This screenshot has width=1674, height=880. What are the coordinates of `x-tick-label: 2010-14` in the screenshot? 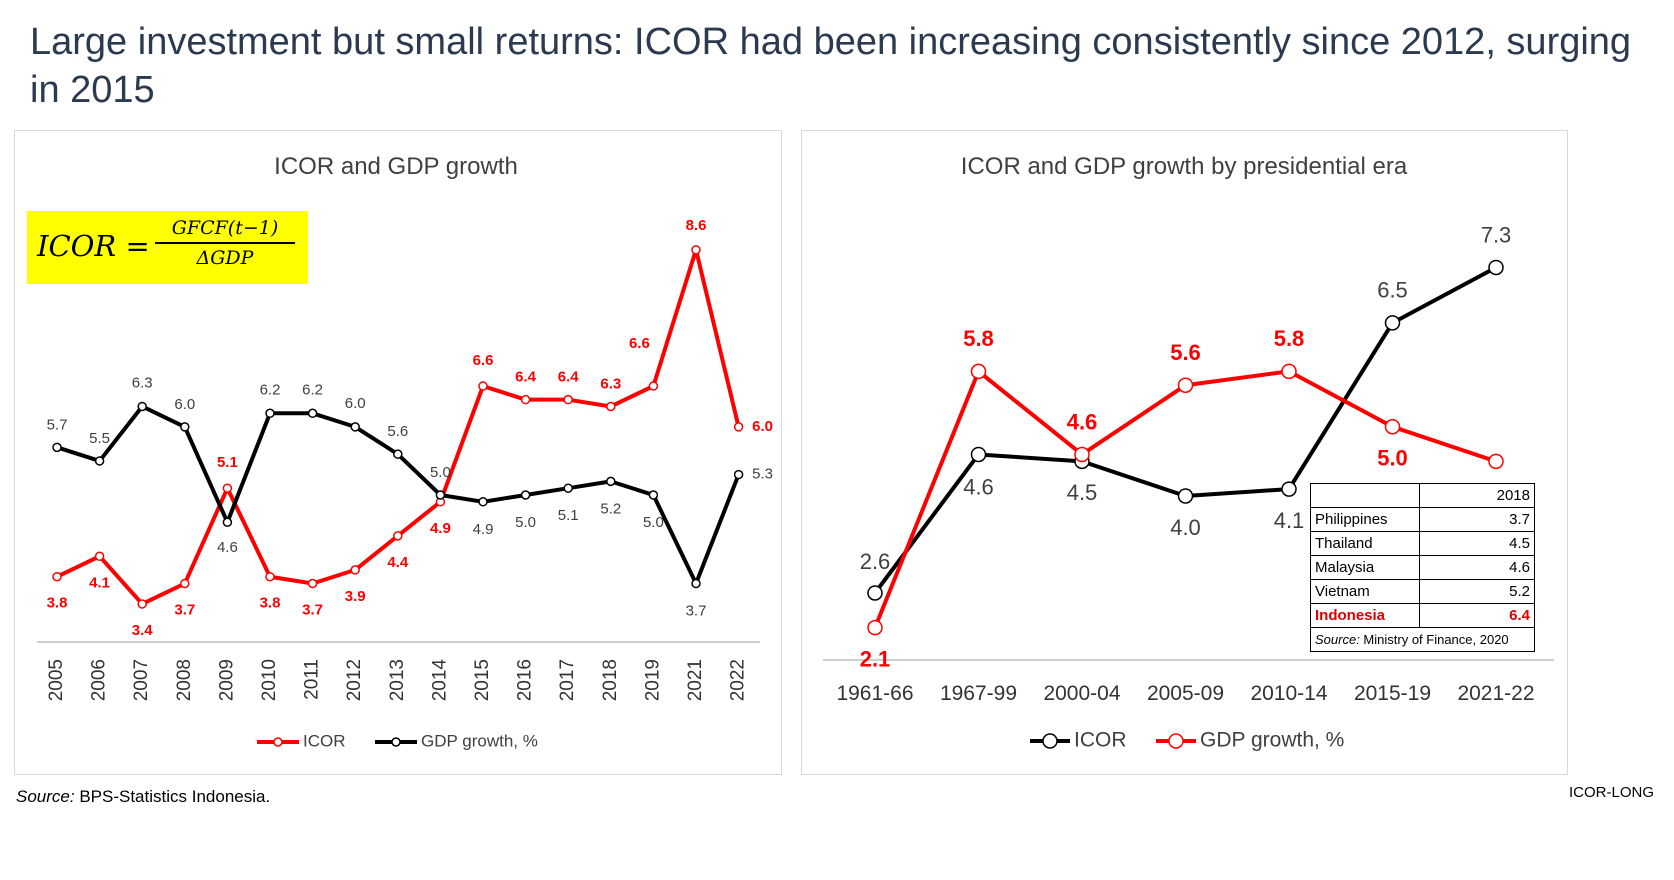 It's located at (1288, 693).